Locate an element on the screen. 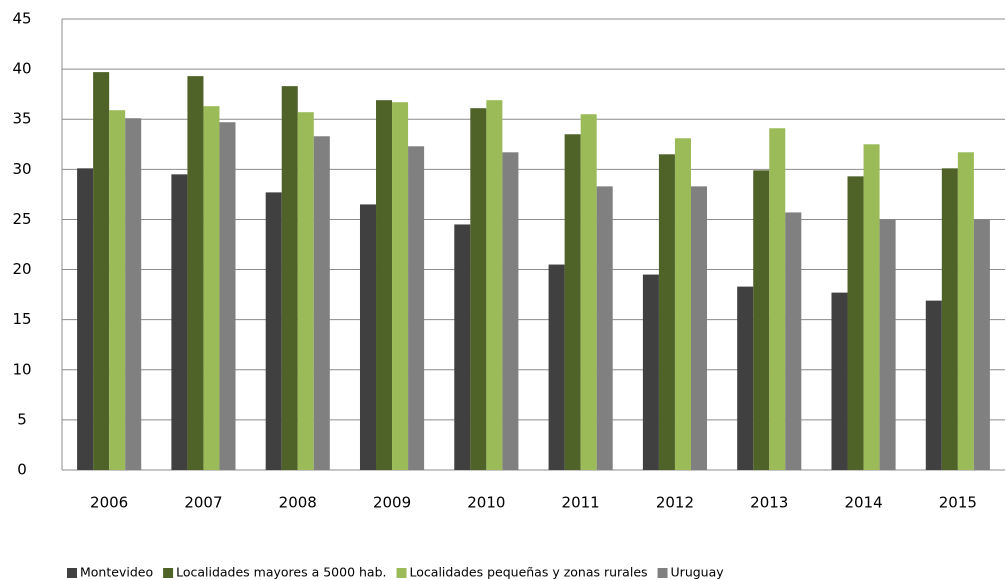  legend-label: Montevideo is located at coordinates (116, 572).